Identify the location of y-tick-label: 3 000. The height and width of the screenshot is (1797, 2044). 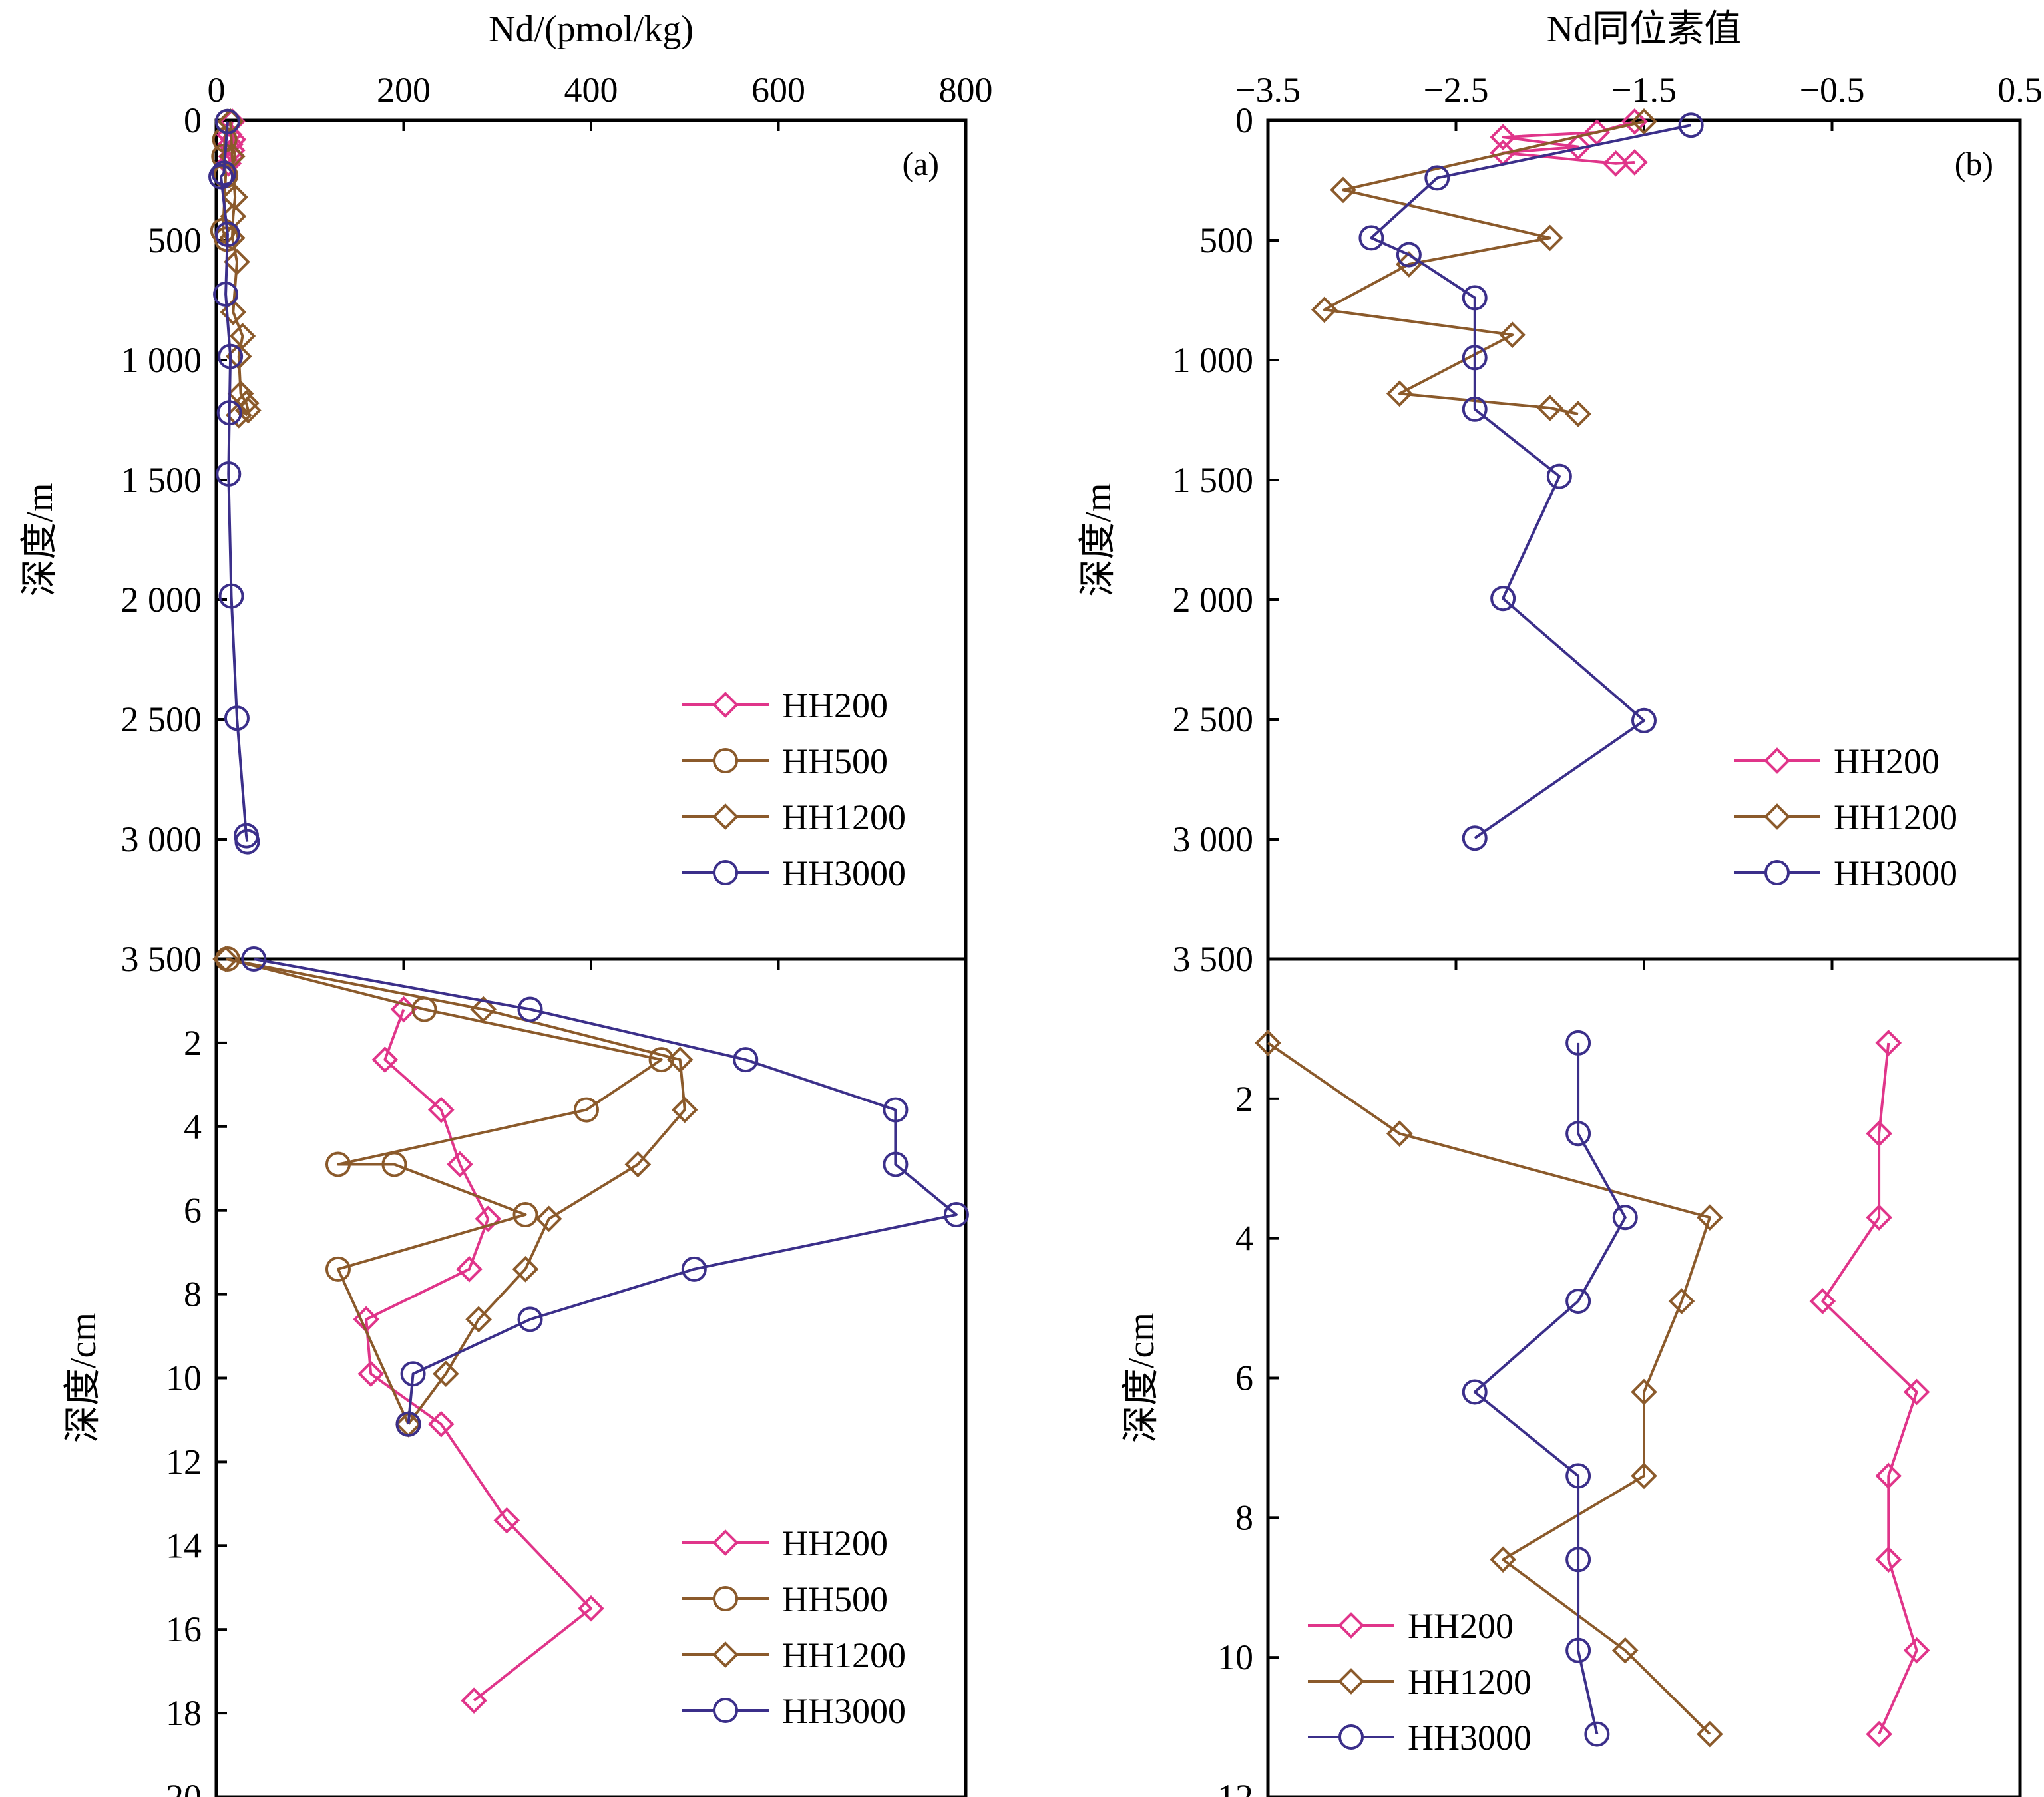
(1213, 839).